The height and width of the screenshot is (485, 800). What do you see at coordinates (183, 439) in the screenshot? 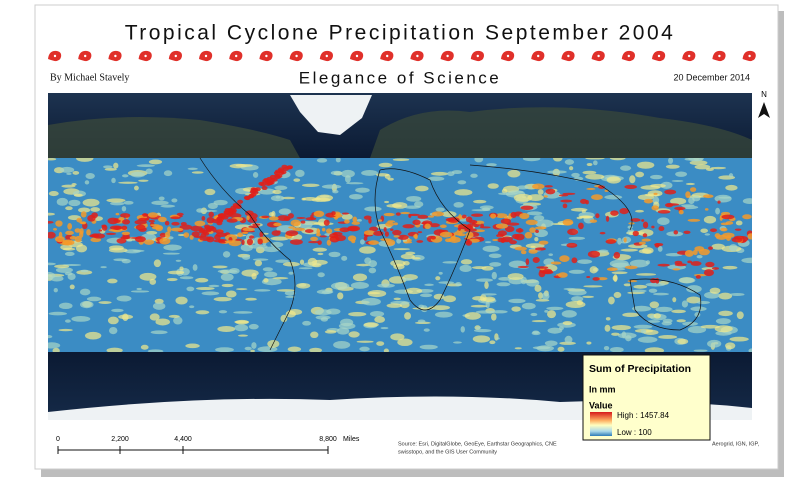
I see `scale-label: 4,400` at bounding box center [183, 439].